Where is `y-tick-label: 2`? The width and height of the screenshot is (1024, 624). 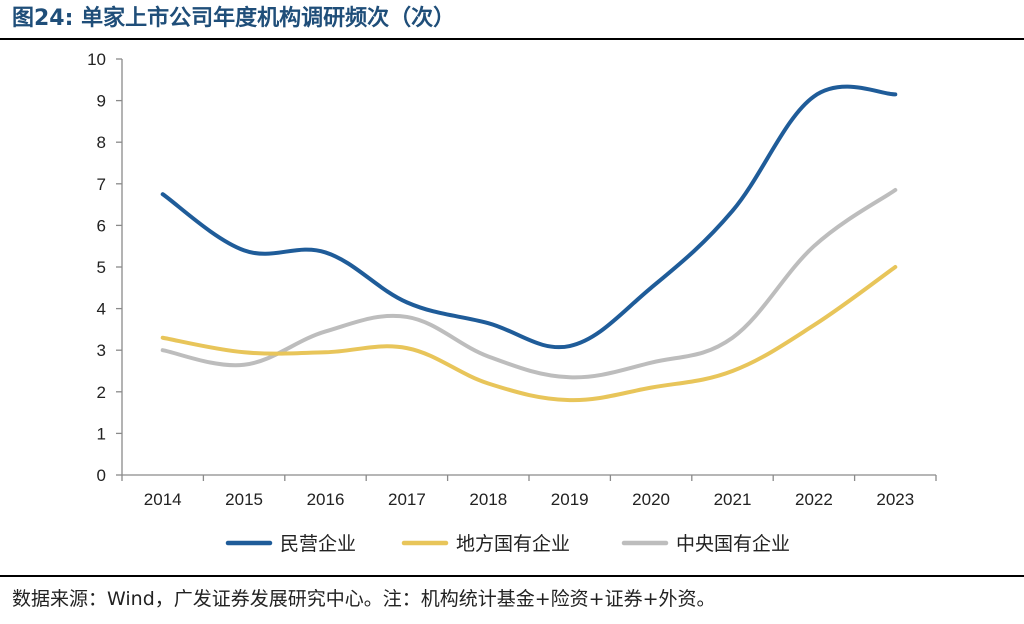
y-tick-label: 2 is located at coordinates (101, 392).